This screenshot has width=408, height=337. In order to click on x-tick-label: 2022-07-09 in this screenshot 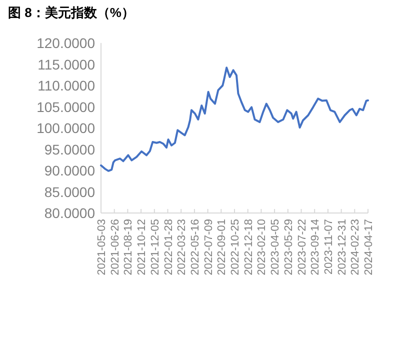, I will do `click(208, 247)`.